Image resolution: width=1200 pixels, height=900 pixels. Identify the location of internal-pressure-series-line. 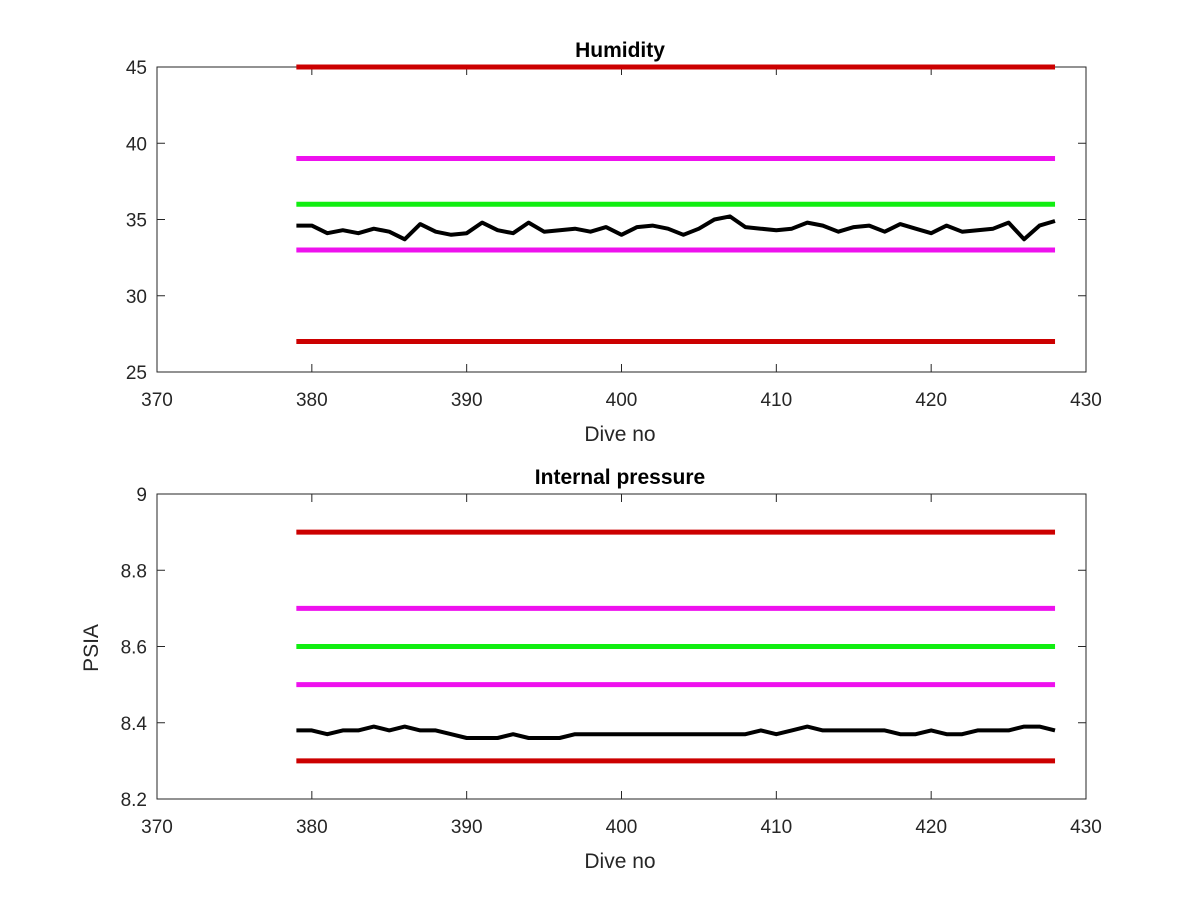
(676, 732).